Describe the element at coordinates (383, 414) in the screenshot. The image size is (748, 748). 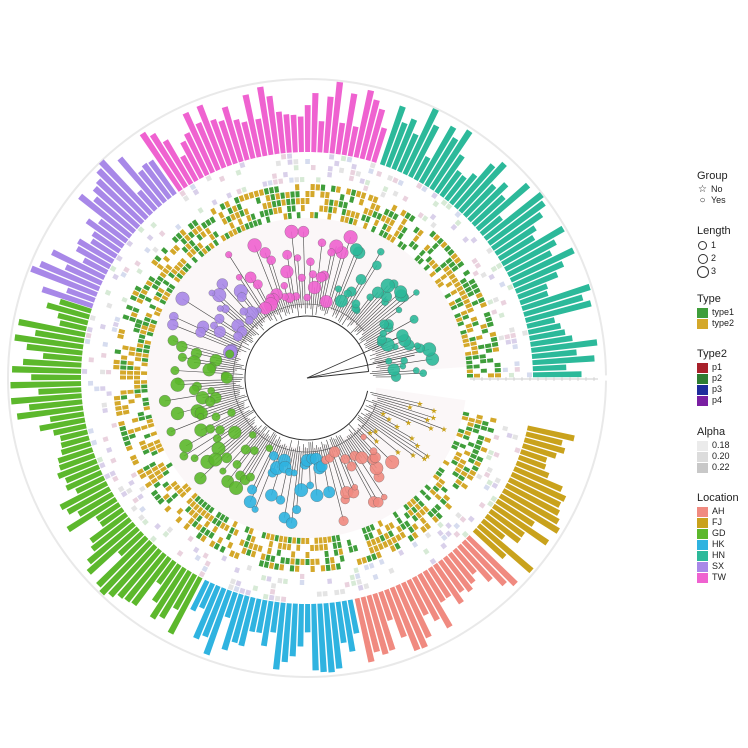
I see `star-icon: ★` at that location.